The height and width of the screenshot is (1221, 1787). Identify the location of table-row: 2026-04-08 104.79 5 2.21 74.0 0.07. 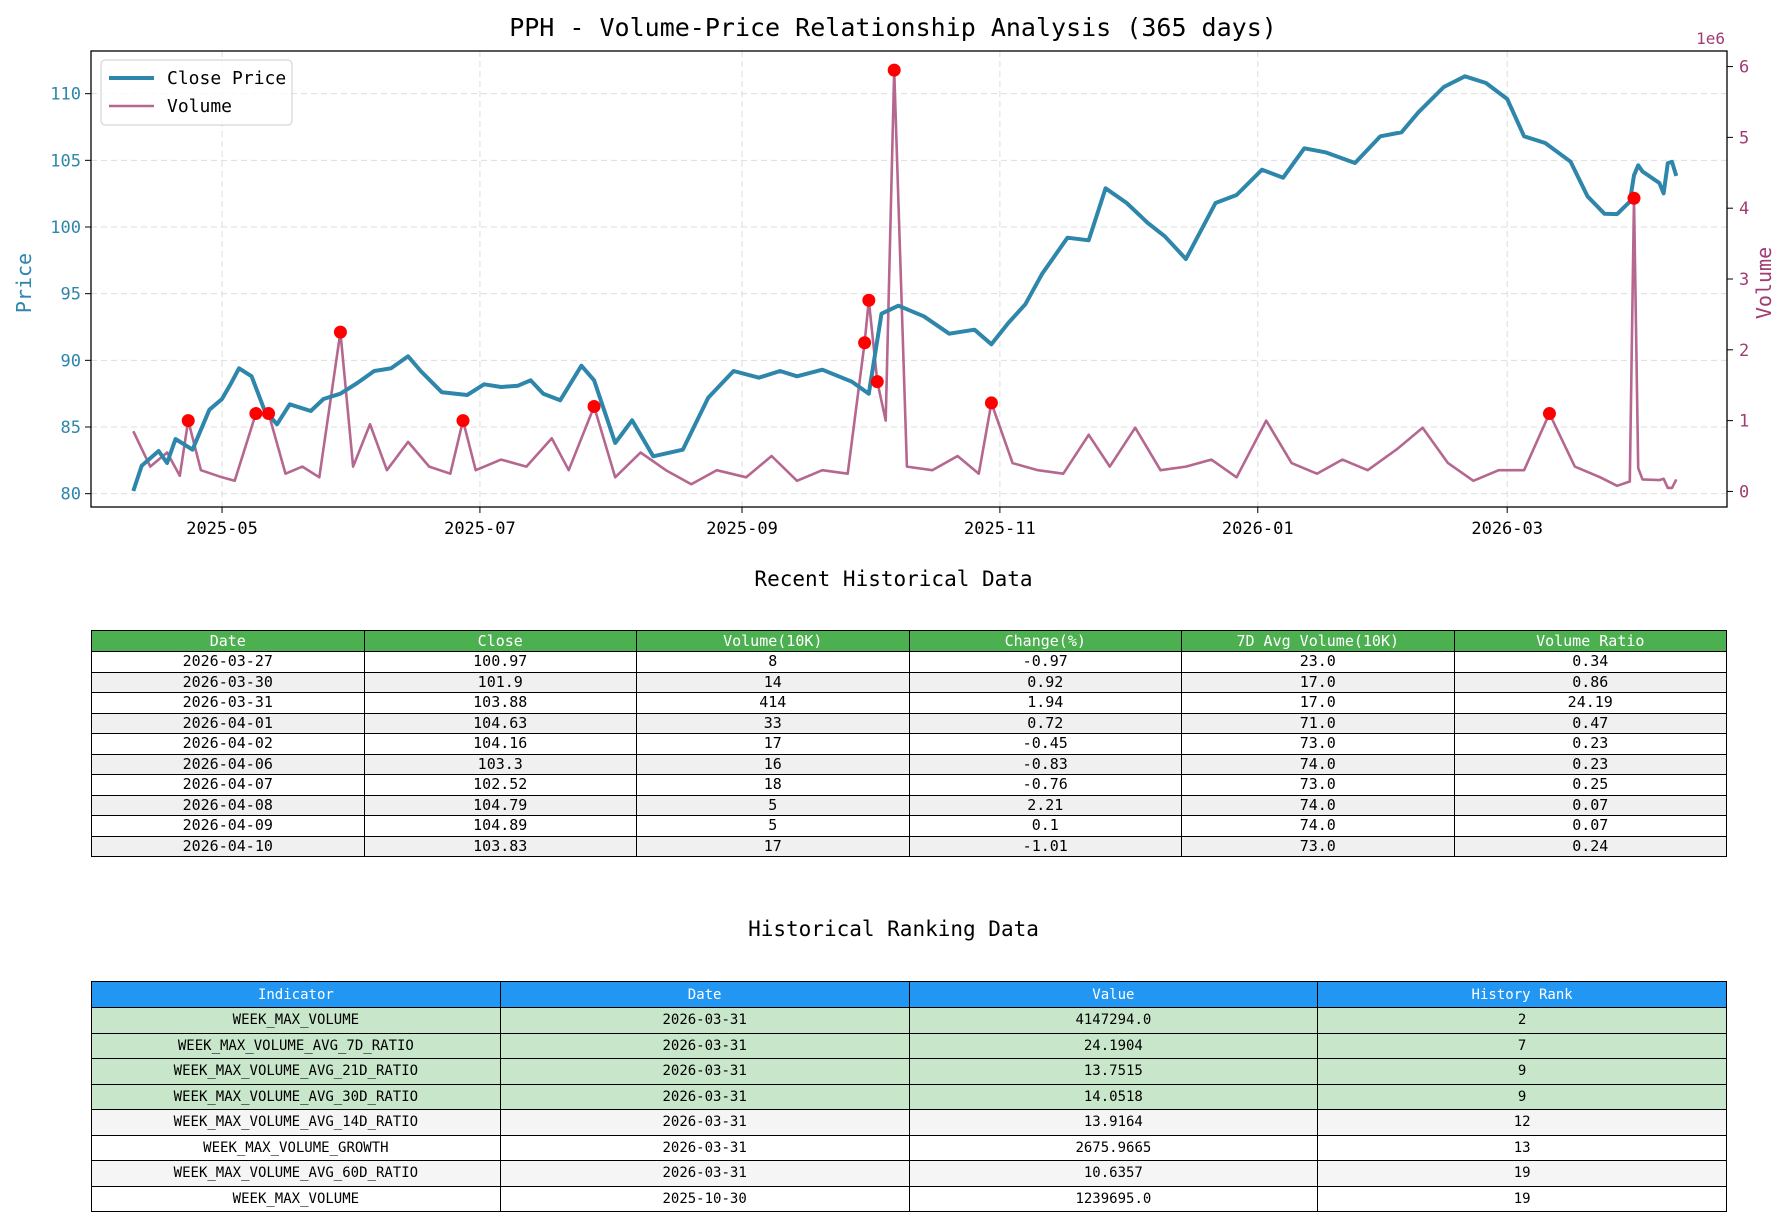
(909, 805).